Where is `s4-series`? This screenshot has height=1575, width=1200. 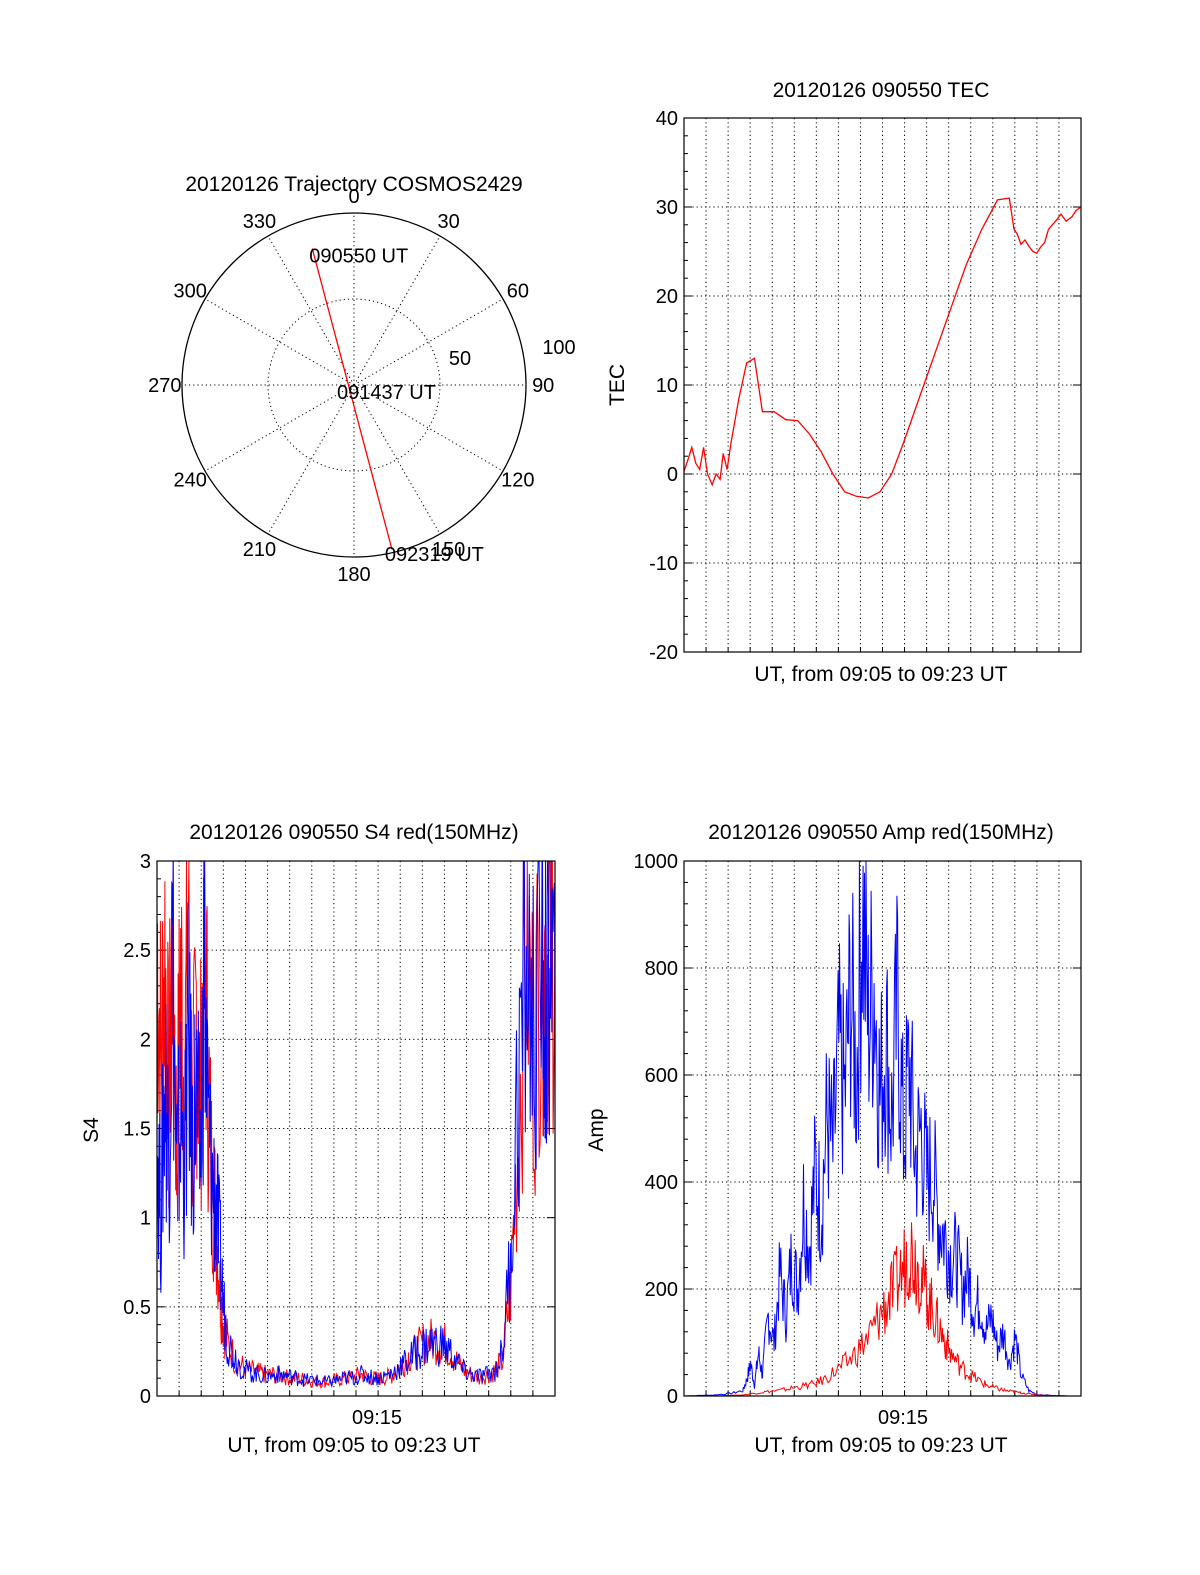
s4-series is located at coordinates (356, 1124).